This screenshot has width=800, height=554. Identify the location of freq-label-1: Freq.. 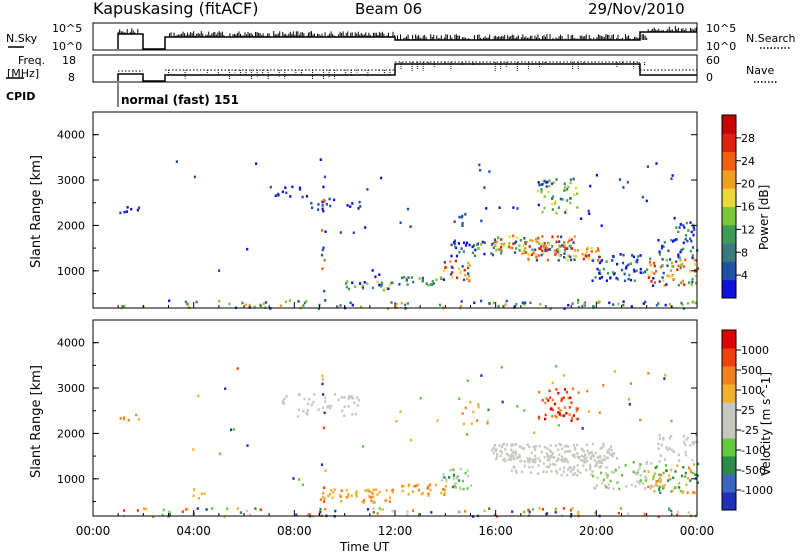
(31, 60).